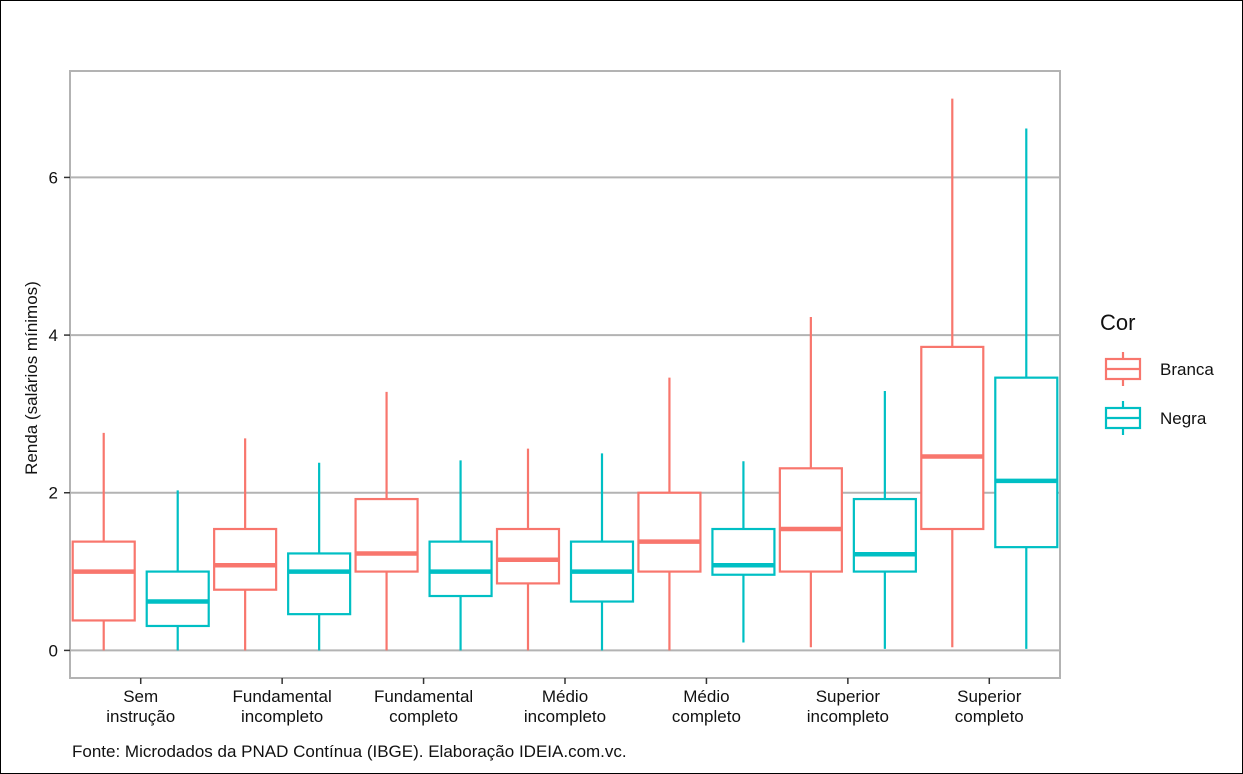 Image resolution: width=1243 pixels, height=774 pixels. I want to click on legend-title: Cor, so click(1117, 322).